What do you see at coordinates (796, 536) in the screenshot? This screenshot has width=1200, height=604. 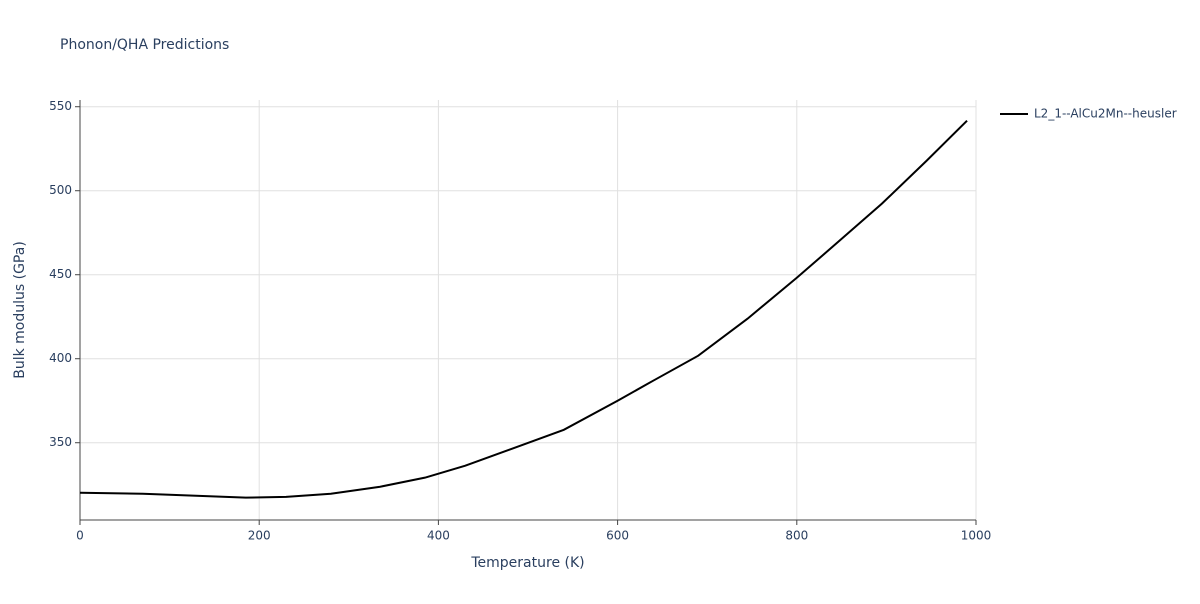 I see `x-tick-label: 800` at bounding box center [796, 536].